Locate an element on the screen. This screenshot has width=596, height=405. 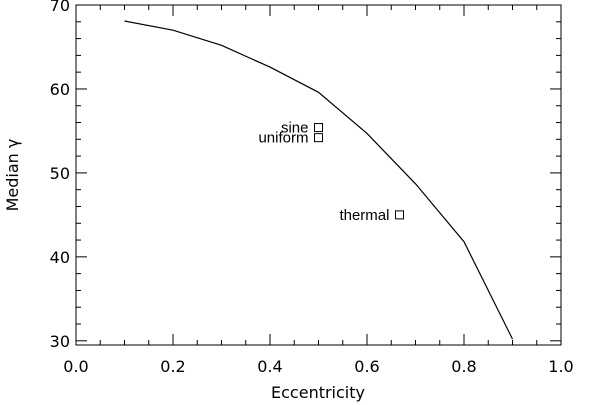
y-tick-label: 50 is located at coordinates (60, 173).